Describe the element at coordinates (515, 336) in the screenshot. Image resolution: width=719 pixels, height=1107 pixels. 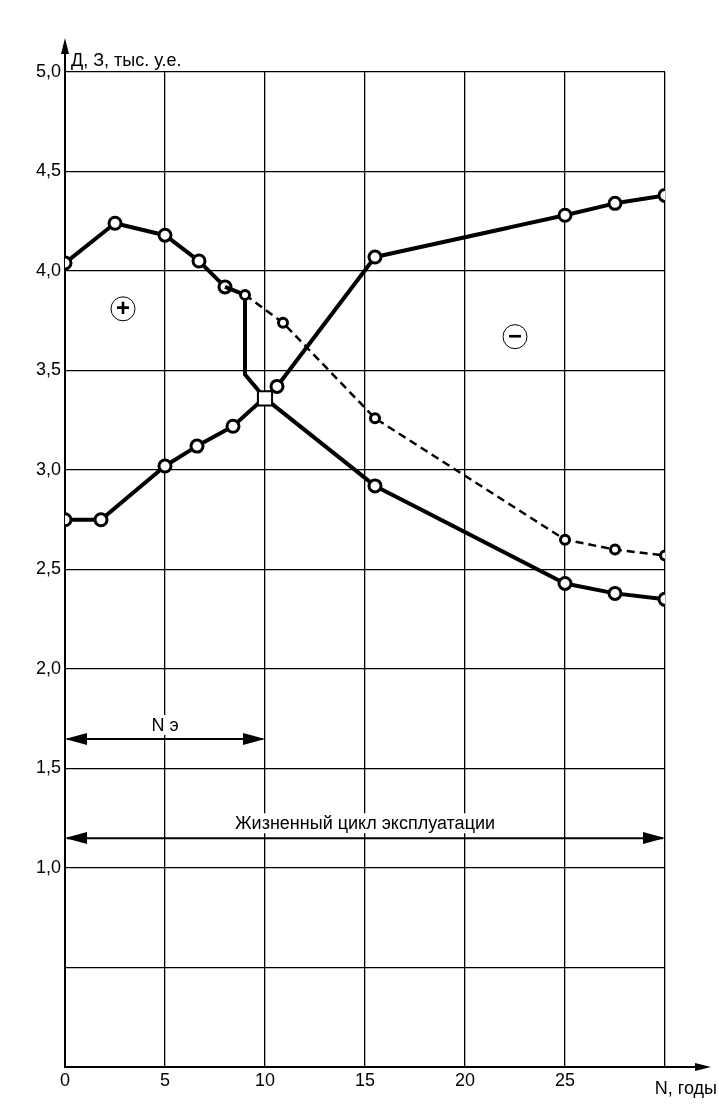
I see `annotation: −` at that location.